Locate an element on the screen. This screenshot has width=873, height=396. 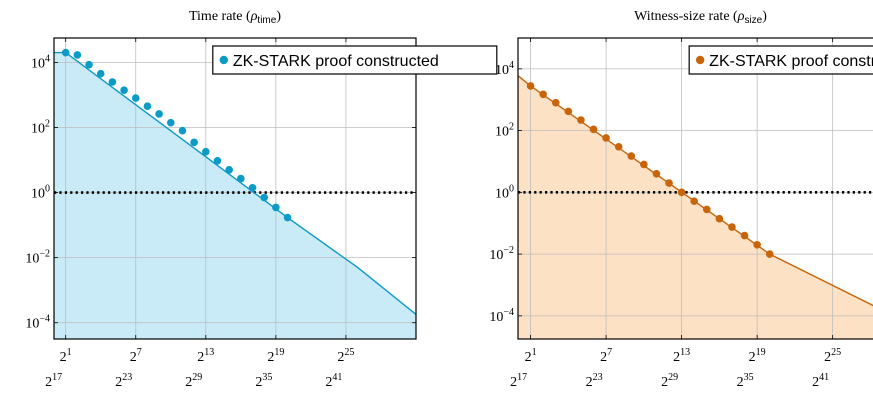
chart-title: Witness-size rate (ρsize) is located at coordinates (700, 17).